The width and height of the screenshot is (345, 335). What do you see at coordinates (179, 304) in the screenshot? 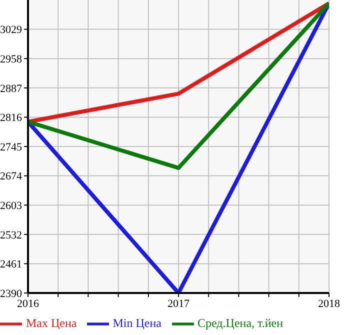
I see `x-tick-label: 2017` at bounding box center [179, 304].